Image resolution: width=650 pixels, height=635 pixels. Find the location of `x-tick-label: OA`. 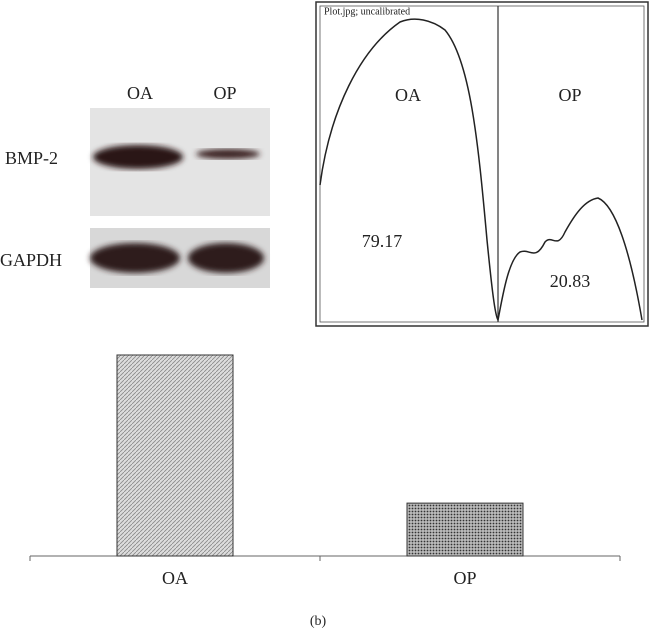

x-tick-label: OA is located at coordinates (175, 578).